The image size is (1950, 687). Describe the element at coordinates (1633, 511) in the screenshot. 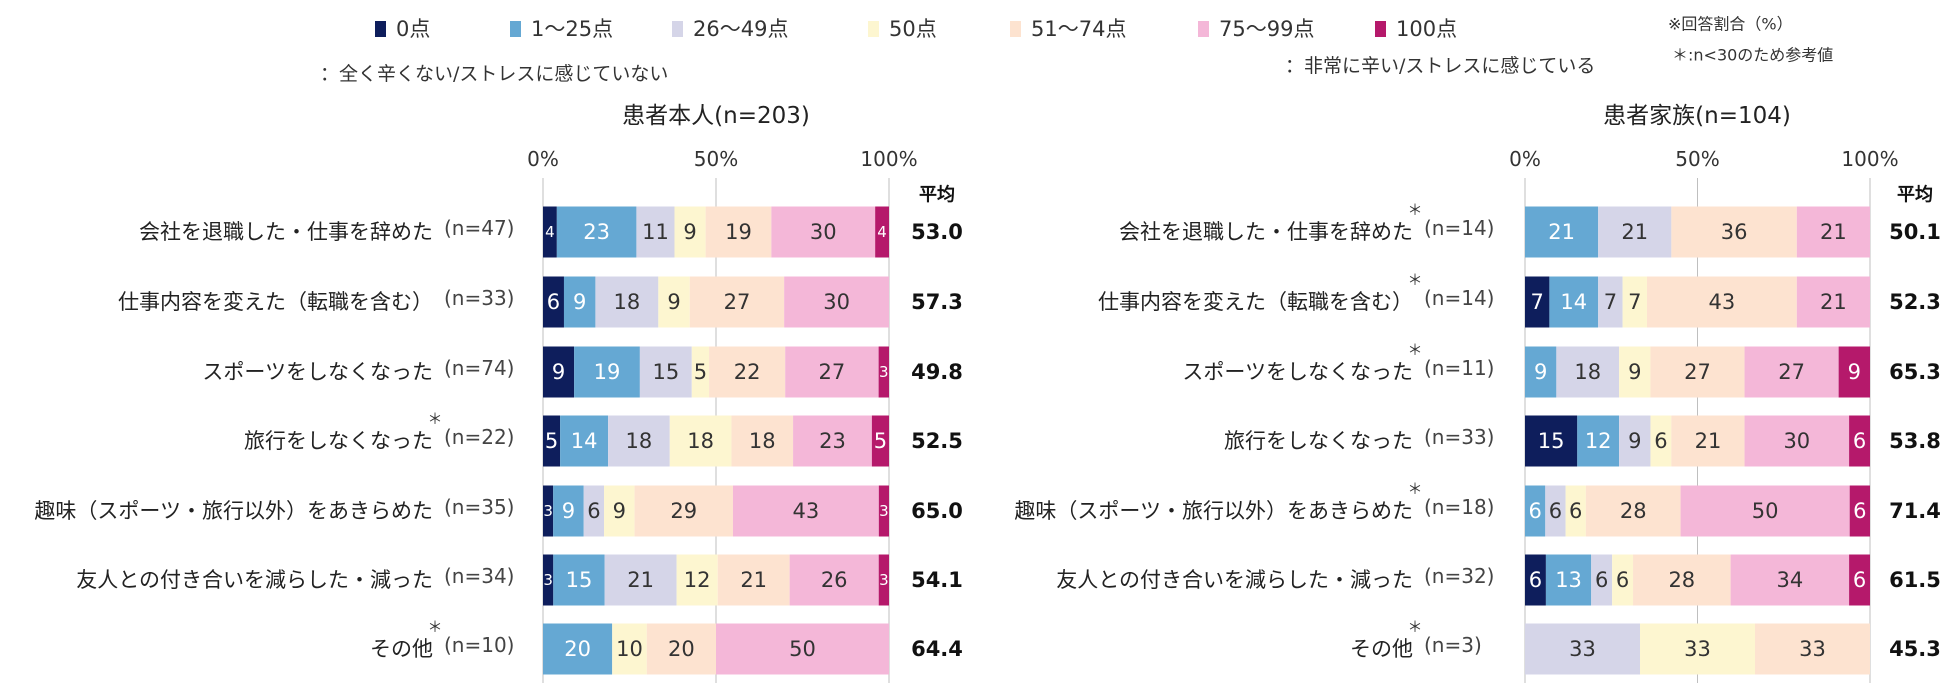

I see `data-label: 28` at that location.